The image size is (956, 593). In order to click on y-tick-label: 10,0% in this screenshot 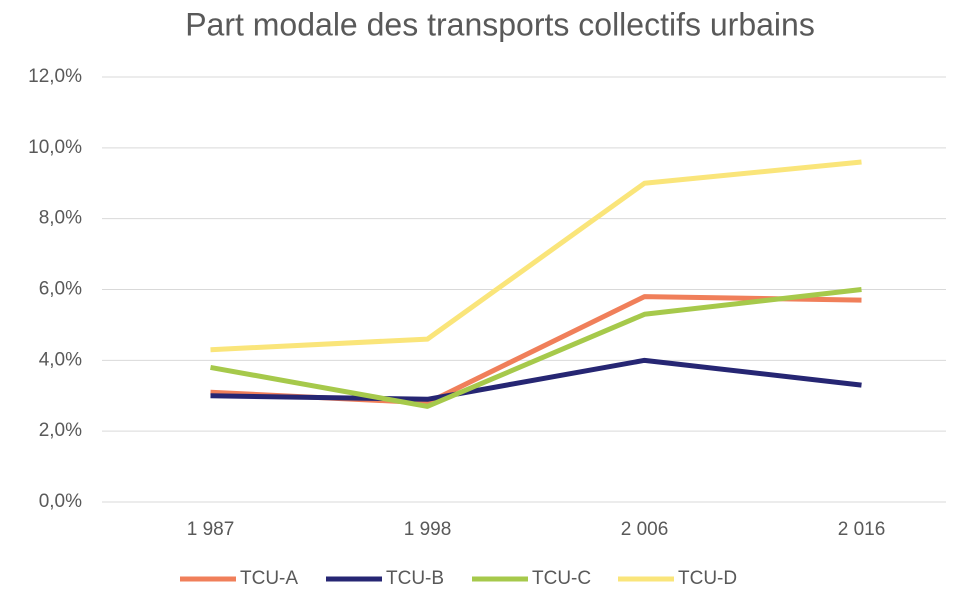, I will do `click(55, 147)`.